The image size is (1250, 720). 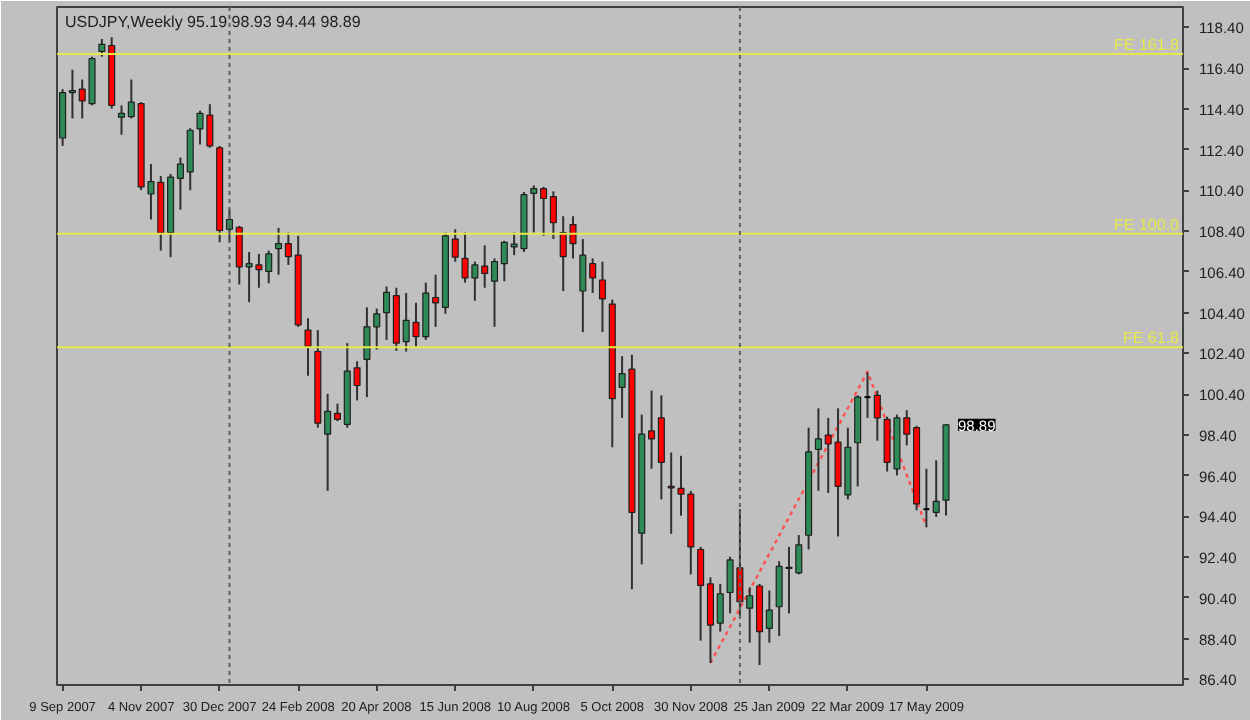 What do you see at coordinates (1151, 338) in the screenshot?
I see `ref-line-label: FE 61.8` at bounding box center [1151, 338].